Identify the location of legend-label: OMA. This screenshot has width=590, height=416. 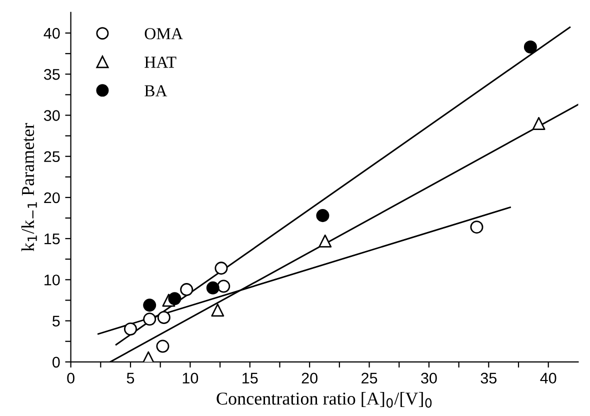
(163, 34).